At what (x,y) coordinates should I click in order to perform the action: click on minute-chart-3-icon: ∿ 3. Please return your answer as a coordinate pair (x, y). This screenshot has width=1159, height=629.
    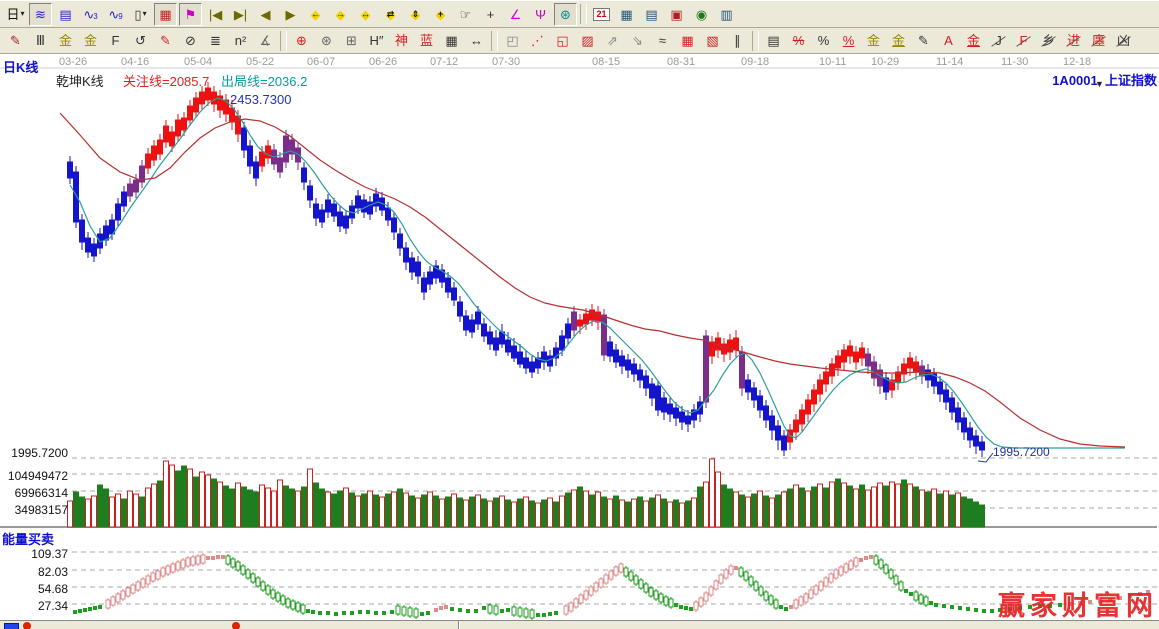
    Looking at the image, I should click on (90, 14).